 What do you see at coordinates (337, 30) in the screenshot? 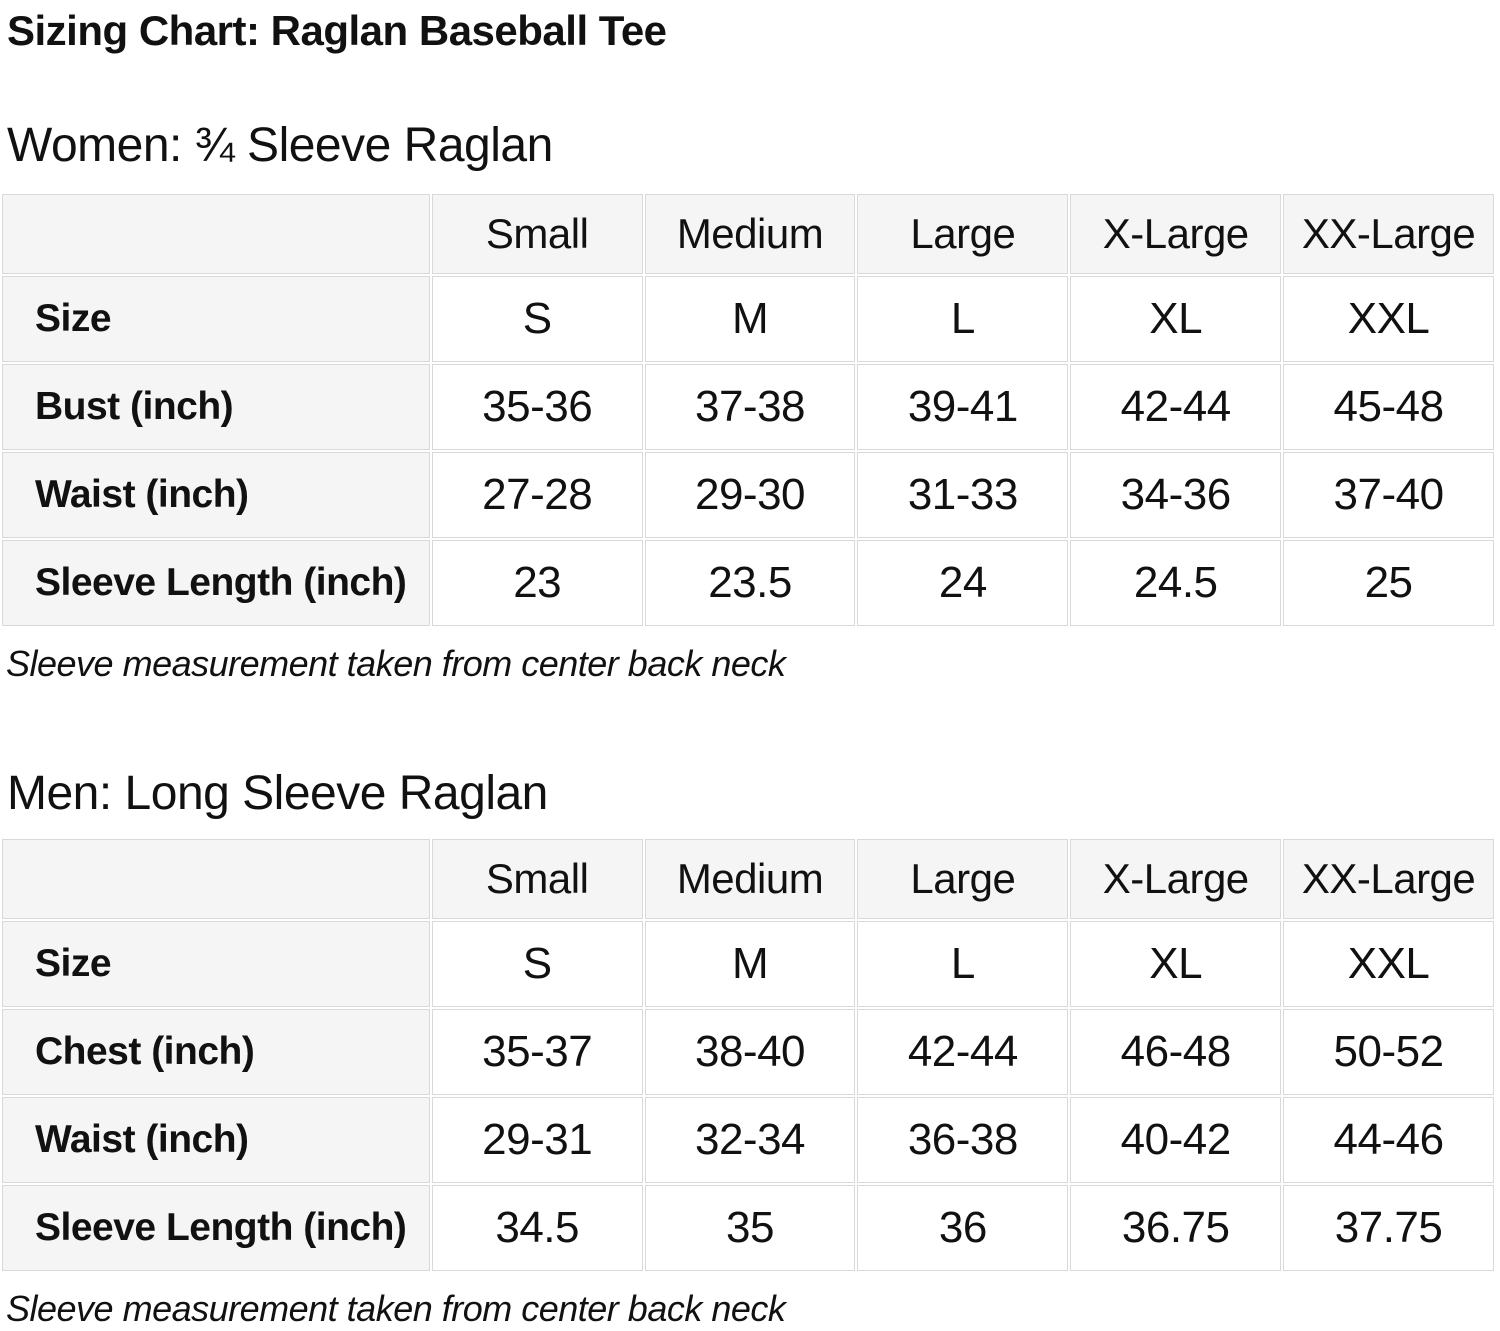
I see `page-title: Sizing Chart: Raglan Baseball Tee` at bounding box center [337, 30].